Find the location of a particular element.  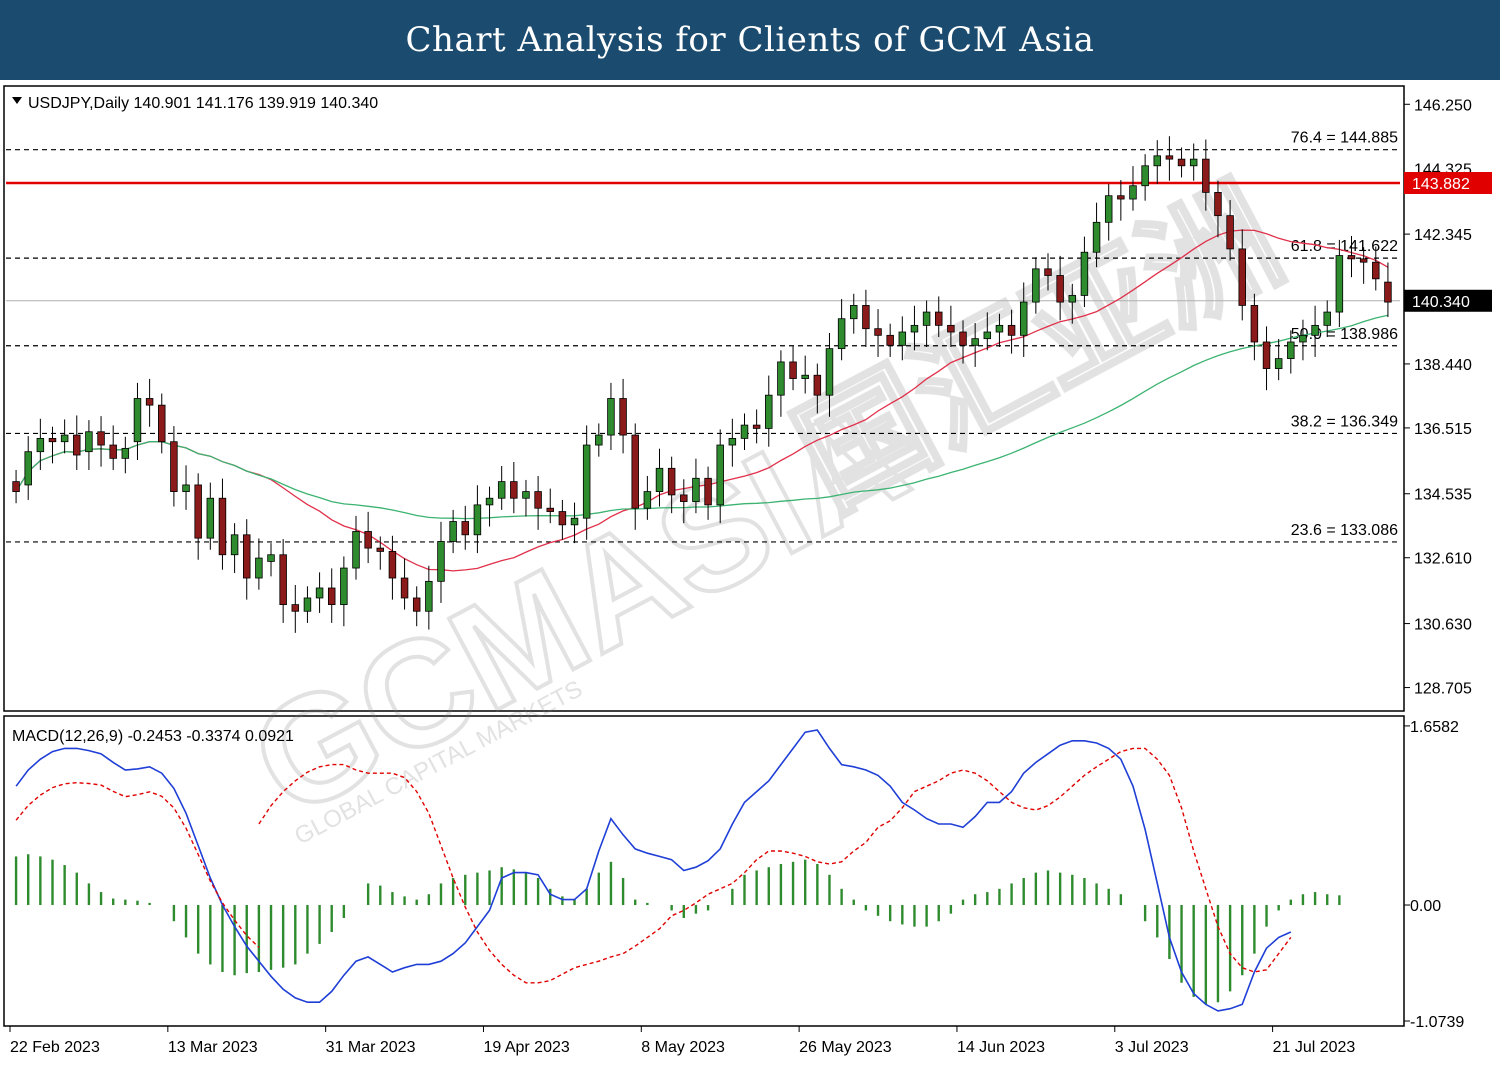

macd-tick-label: 1.6582 is located at coordinates (1434, 727).